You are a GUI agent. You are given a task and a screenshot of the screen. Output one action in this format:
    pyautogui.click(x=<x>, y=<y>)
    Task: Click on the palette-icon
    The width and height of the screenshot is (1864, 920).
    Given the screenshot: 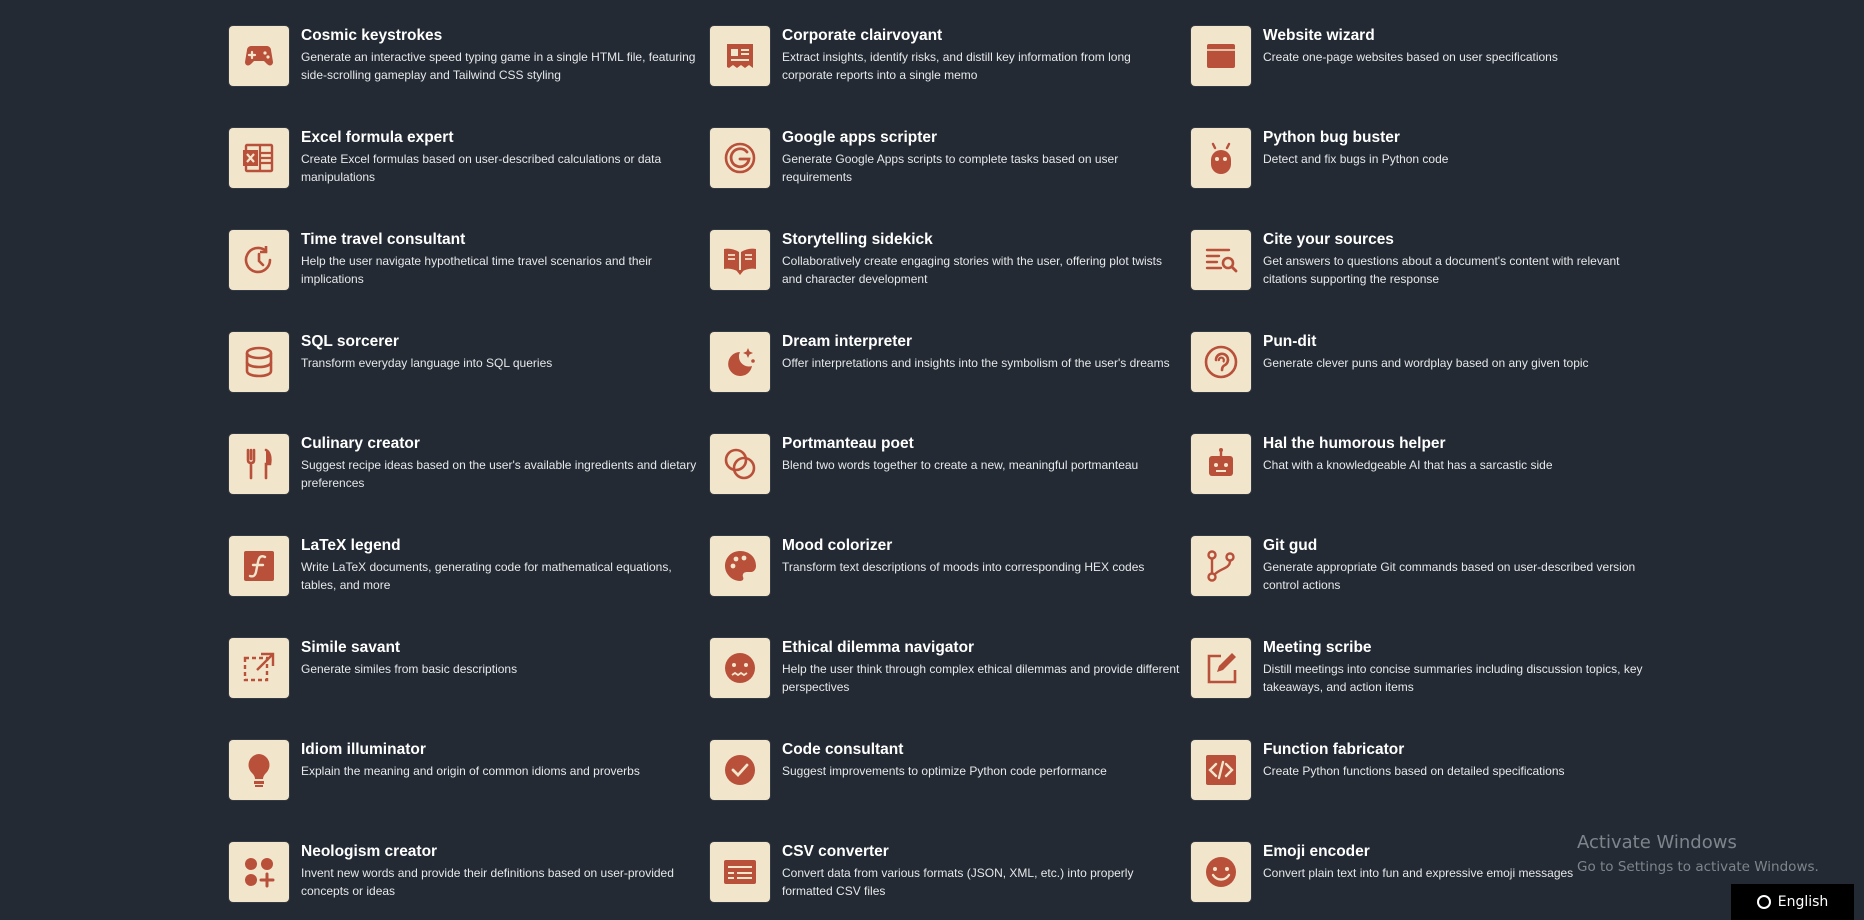 What is the action you would take?
    pyautogui.click(x=740, y=566)
    